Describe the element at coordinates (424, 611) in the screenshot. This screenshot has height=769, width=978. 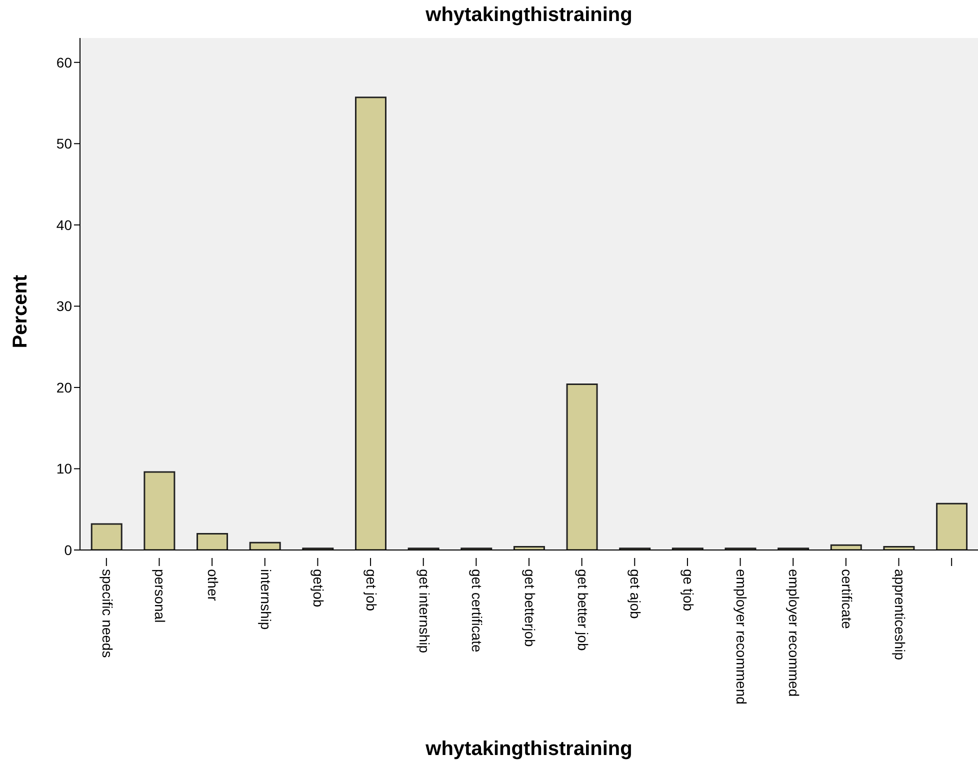
I see `x-tick-label: get internship` at that location.